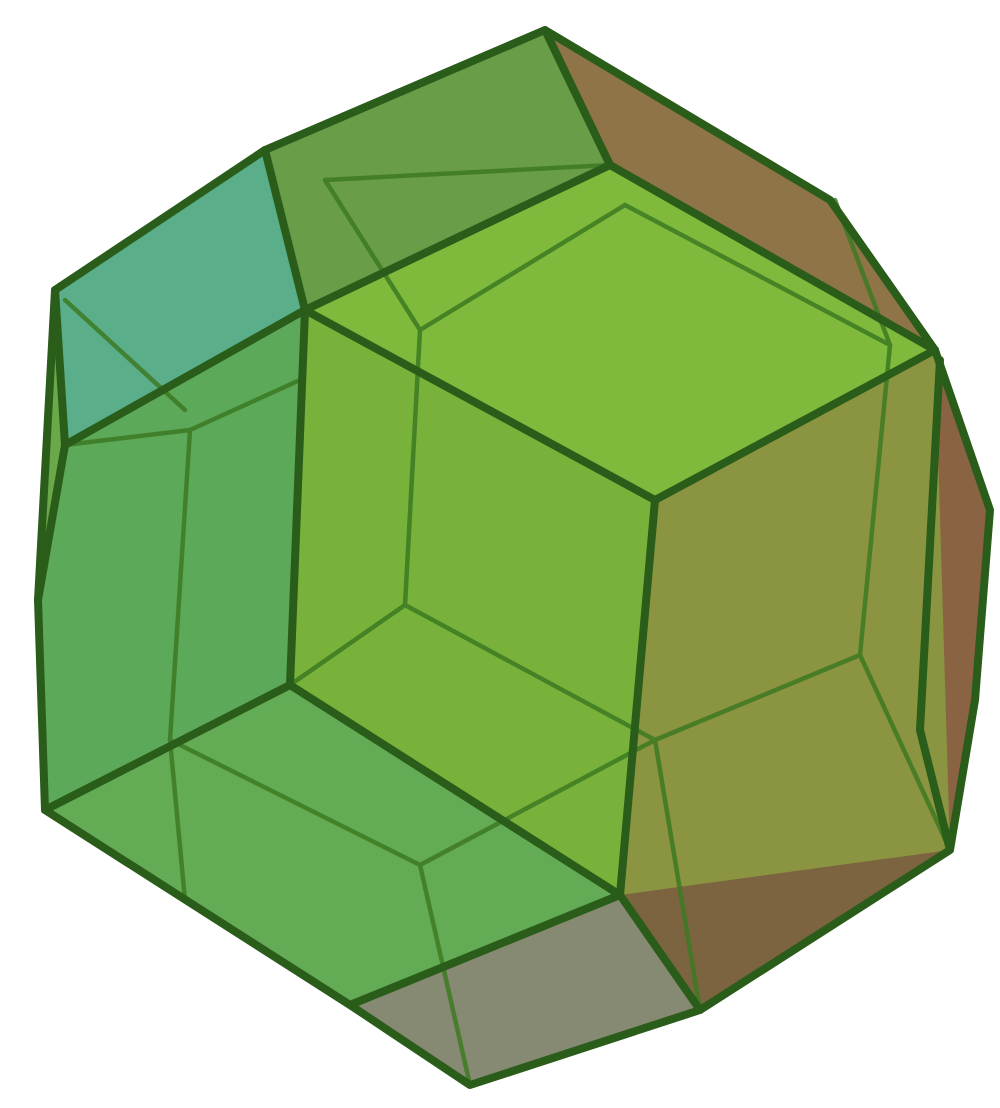 The image size is (1000, 1108). I want to click on top-face, so click(437, 170).